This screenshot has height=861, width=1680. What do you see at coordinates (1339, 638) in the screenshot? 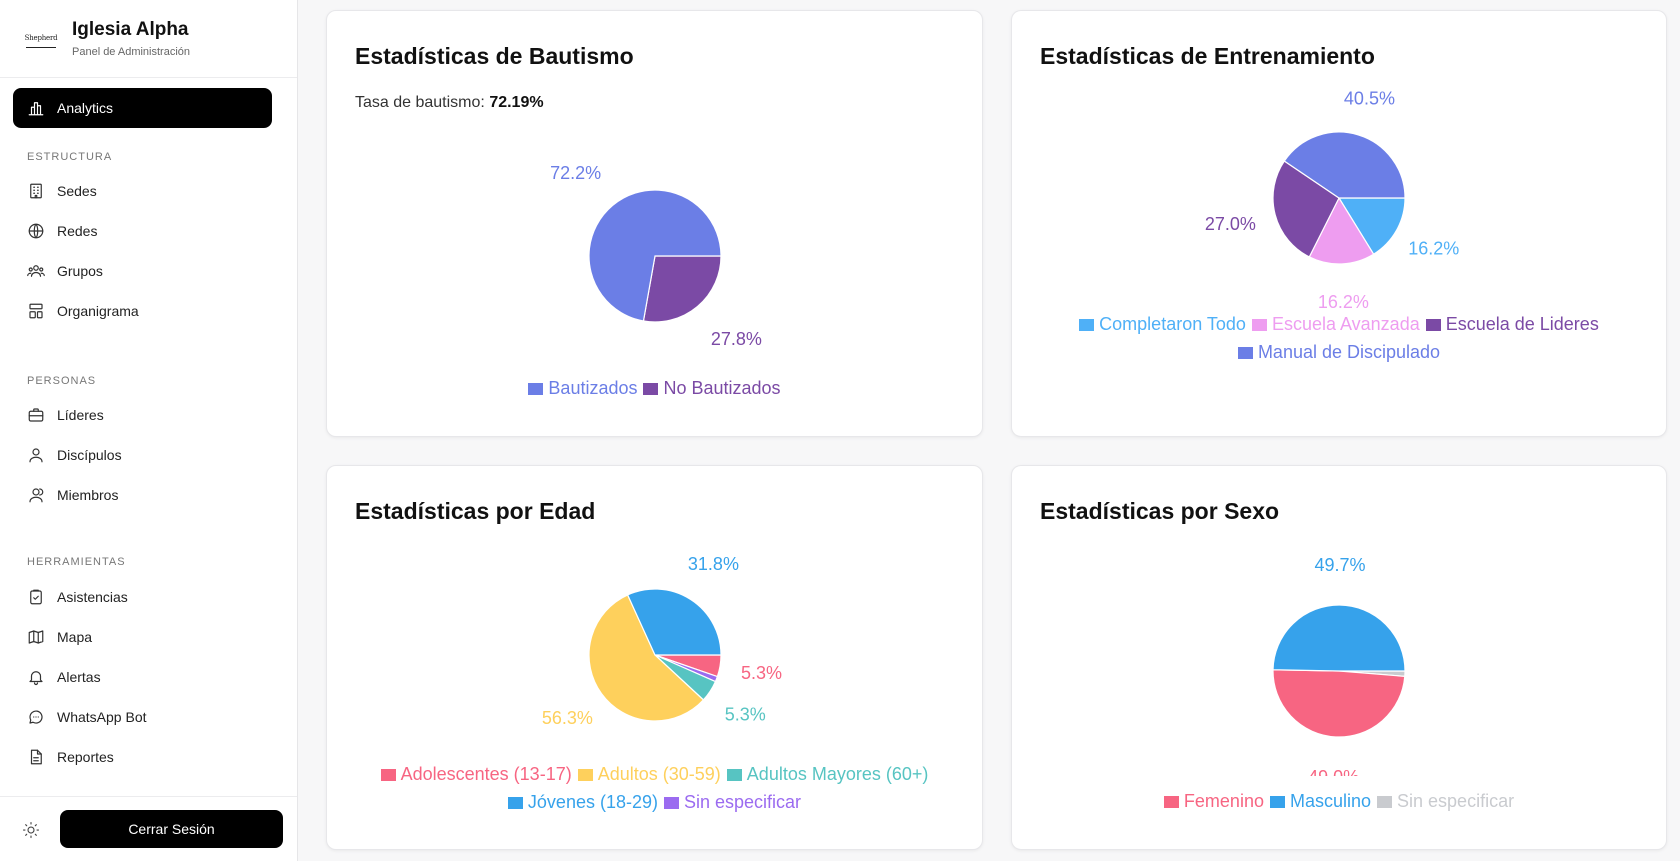
I see `pie-slice-masculino` at bounding box center [1339, 638].